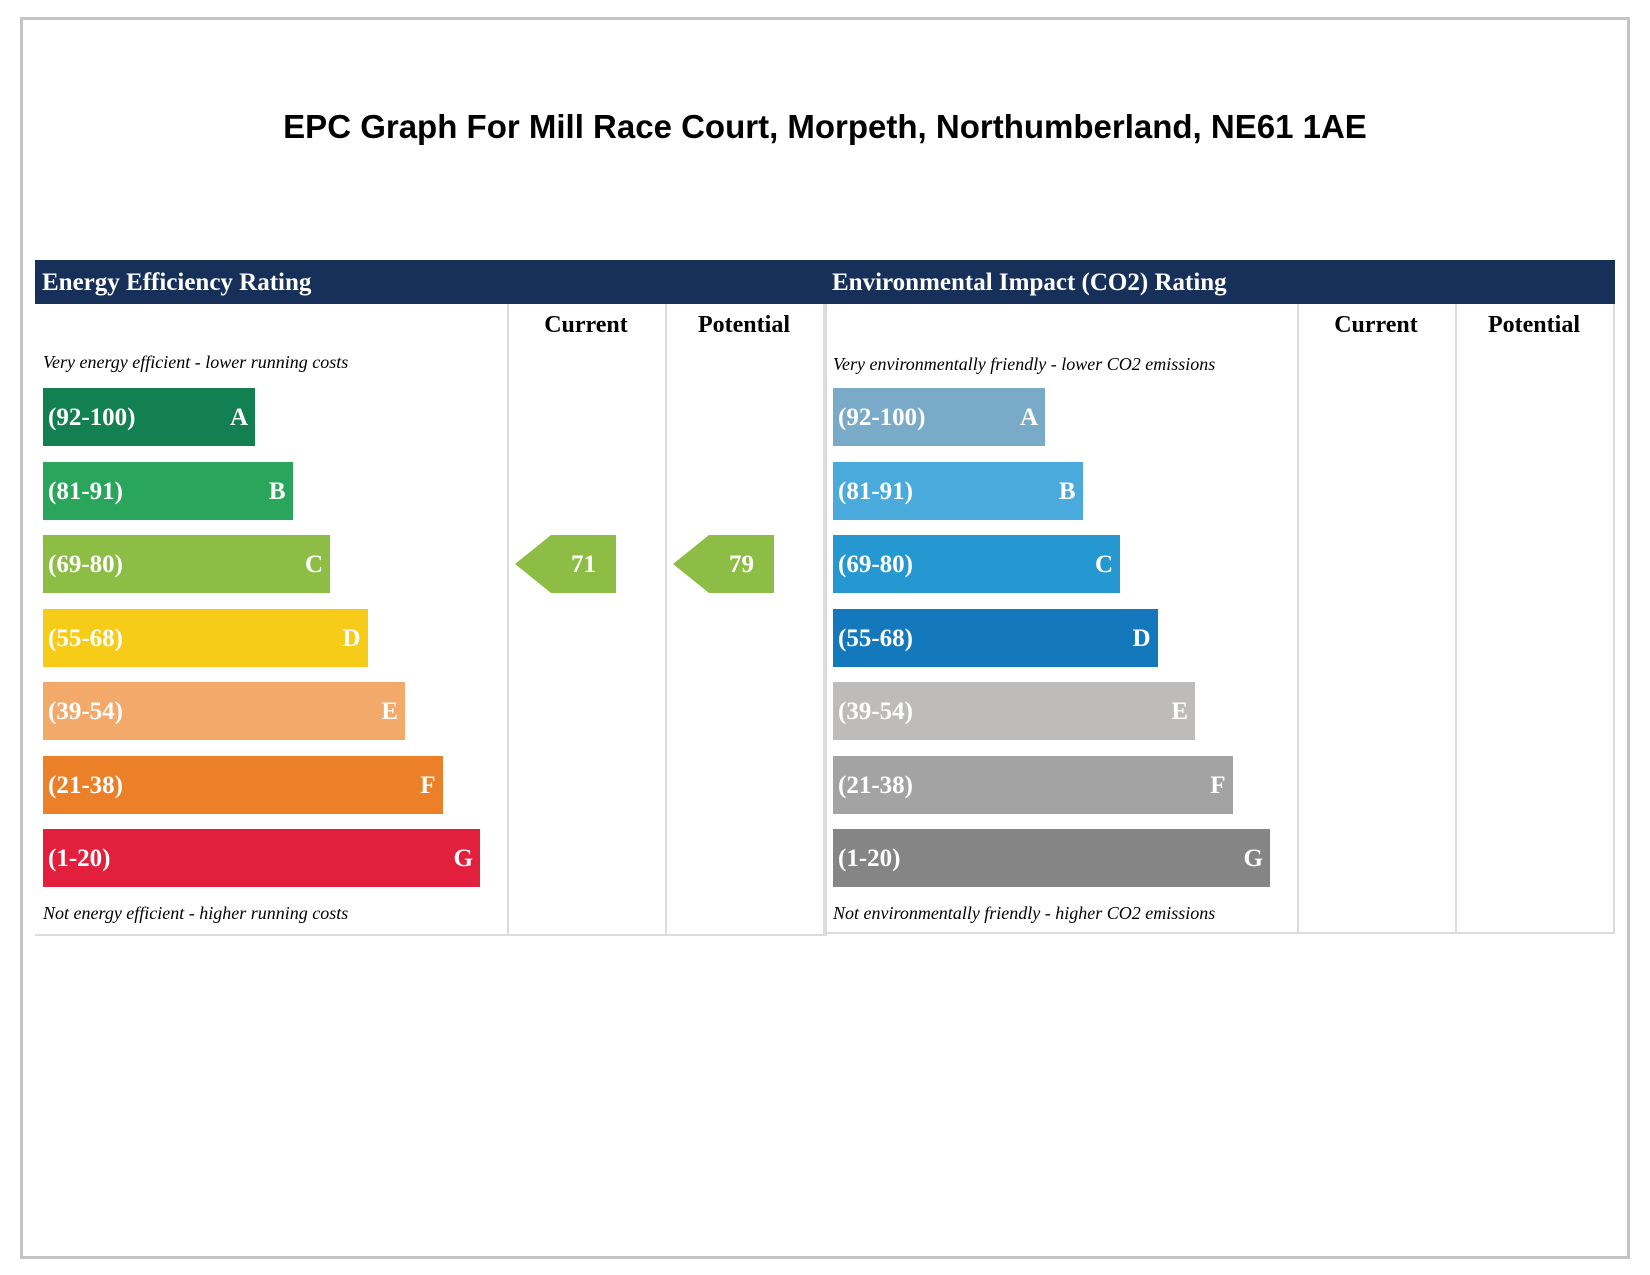 This screenshot has height=1275, width=1650. Describe the element at coordinates (351, 638) in the screenshot. I see `energy-band-letter-label: D` at that location.